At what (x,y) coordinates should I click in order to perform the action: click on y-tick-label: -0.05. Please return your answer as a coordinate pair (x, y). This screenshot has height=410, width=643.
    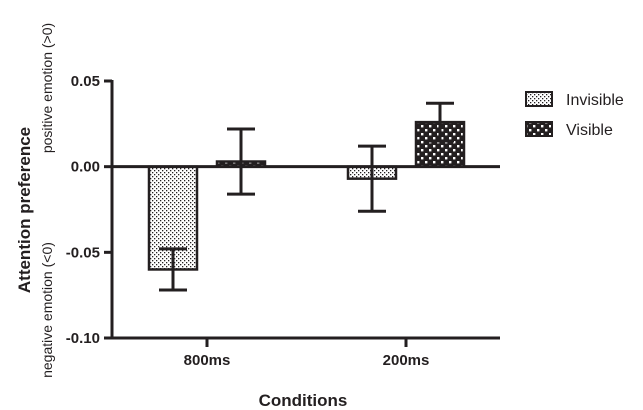
    Looking at the image, I should click on (83, 252).